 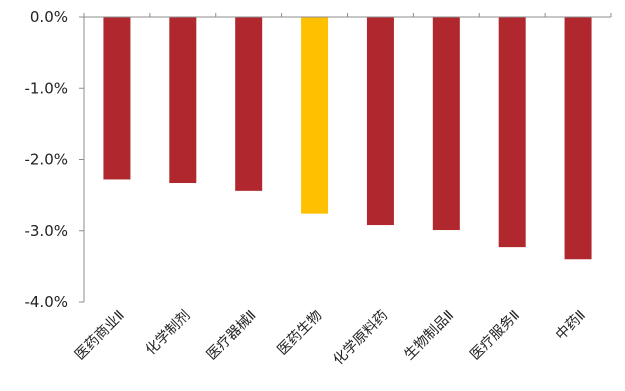 What do you see at coordinates (299, 333) in the screenshot?
I see `x-category-label: 医药生物` at bounding box center [299, 333].